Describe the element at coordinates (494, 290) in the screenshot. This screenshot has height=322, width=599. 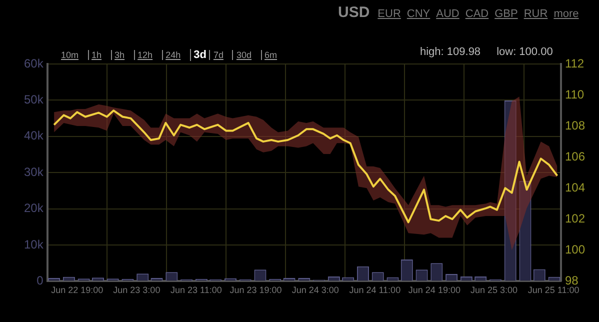
I see `x-tick-label: Jun 25 3:00` at that location.